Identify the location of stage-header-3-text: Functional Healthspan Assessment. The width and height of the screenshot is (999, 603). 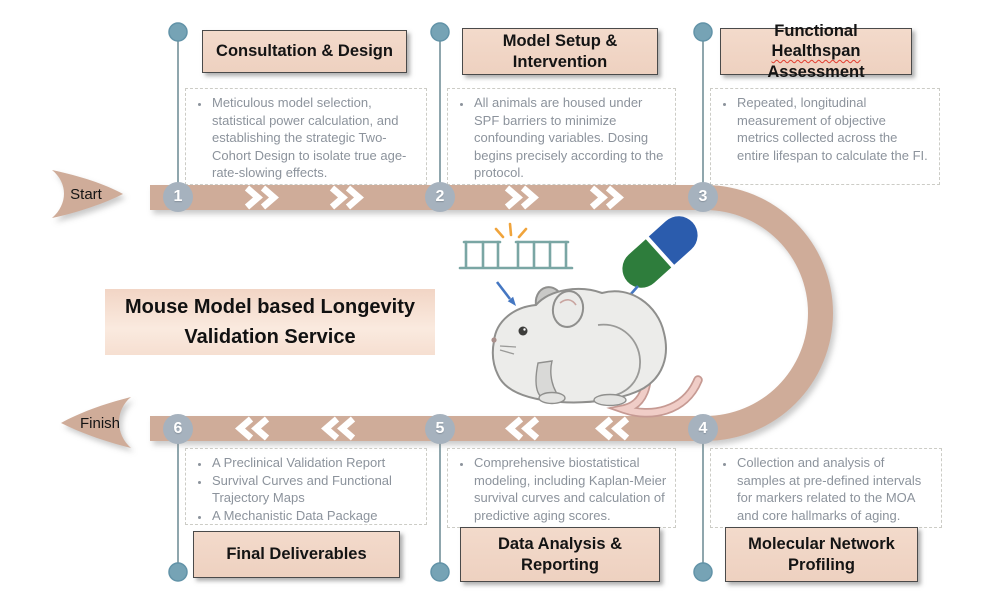
(816, 52).